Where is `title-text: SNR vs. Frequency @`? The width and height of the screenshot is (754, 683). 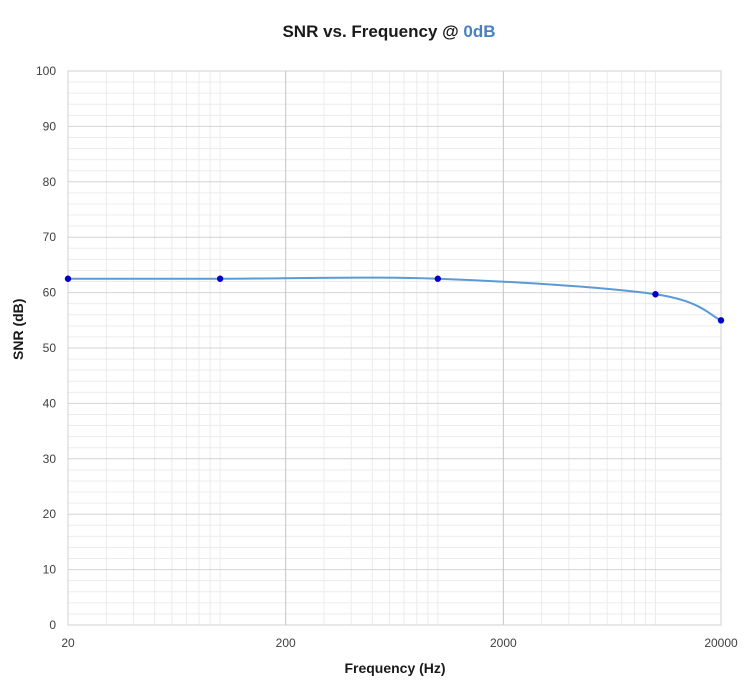 title-text: SNR vs. Frequency @ is located at coordinates (373, 31).